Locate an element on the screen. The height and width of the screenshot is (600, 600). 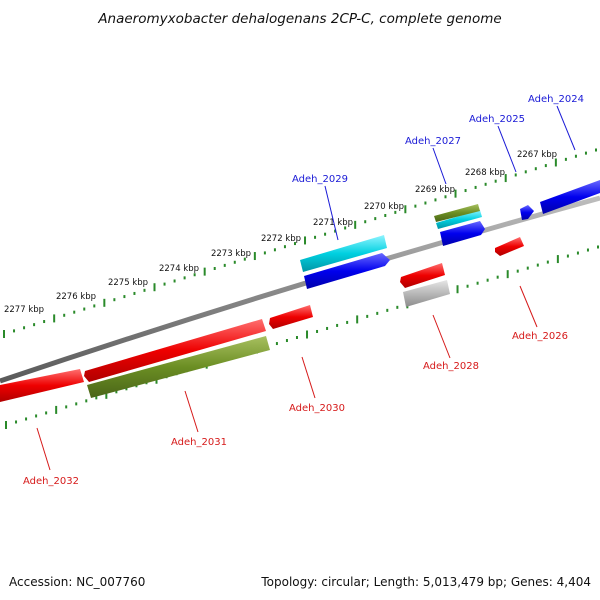
scale-label: 2275 kbp is located at coordinates (128, 283).